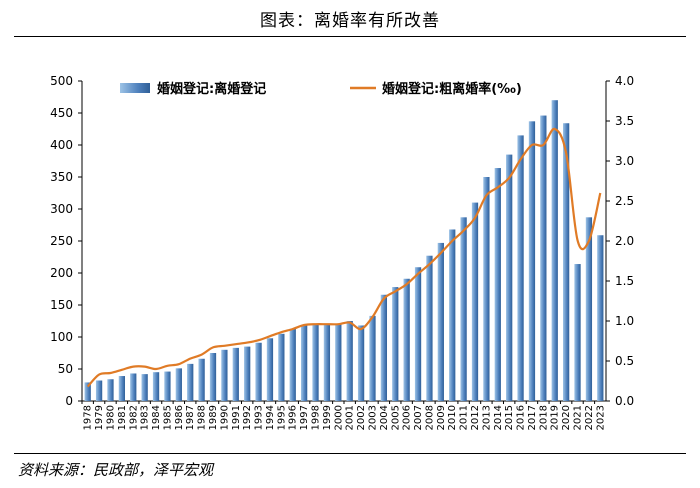 The width and height of the screenshot is (700, 488). What do you see at coordinates (429, 417) in the screenshot?
I see `x-tick-label: 2008` at bounding box center [429, 417].